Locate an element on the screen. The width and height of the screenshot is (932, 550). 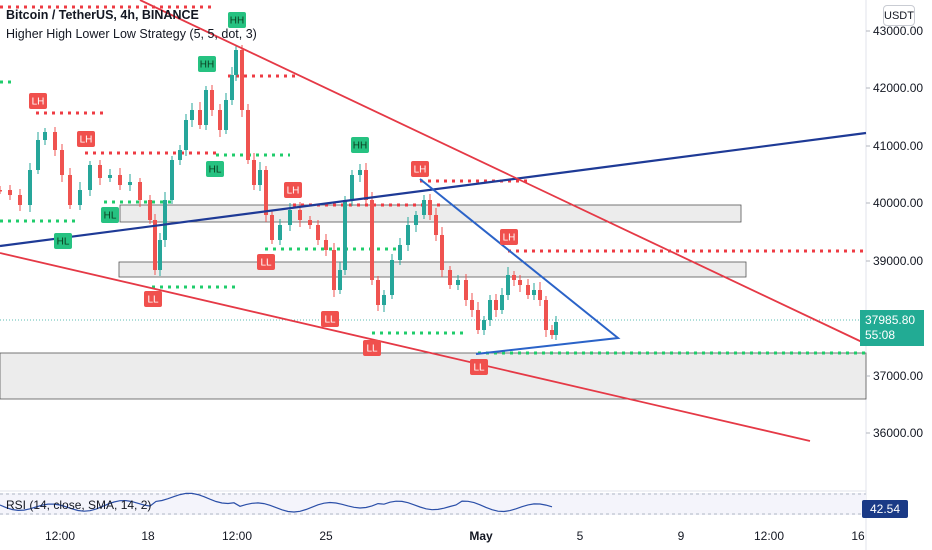
pivot-marker-label: HL is located at coordinates (110, 216).